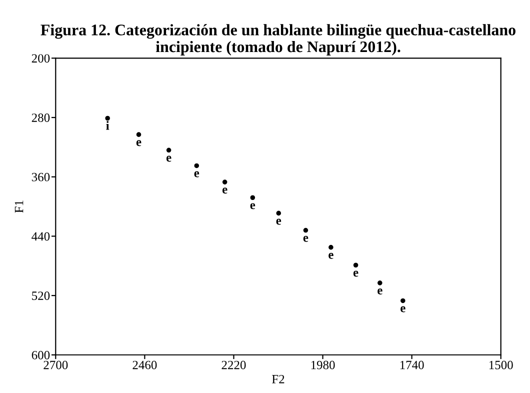 Image resolution: width=530 pixels, height=393 pixels. Describe the element at coordinates (501, 365) in the screenshot. I see `x-tick-label: 1500` at that location.